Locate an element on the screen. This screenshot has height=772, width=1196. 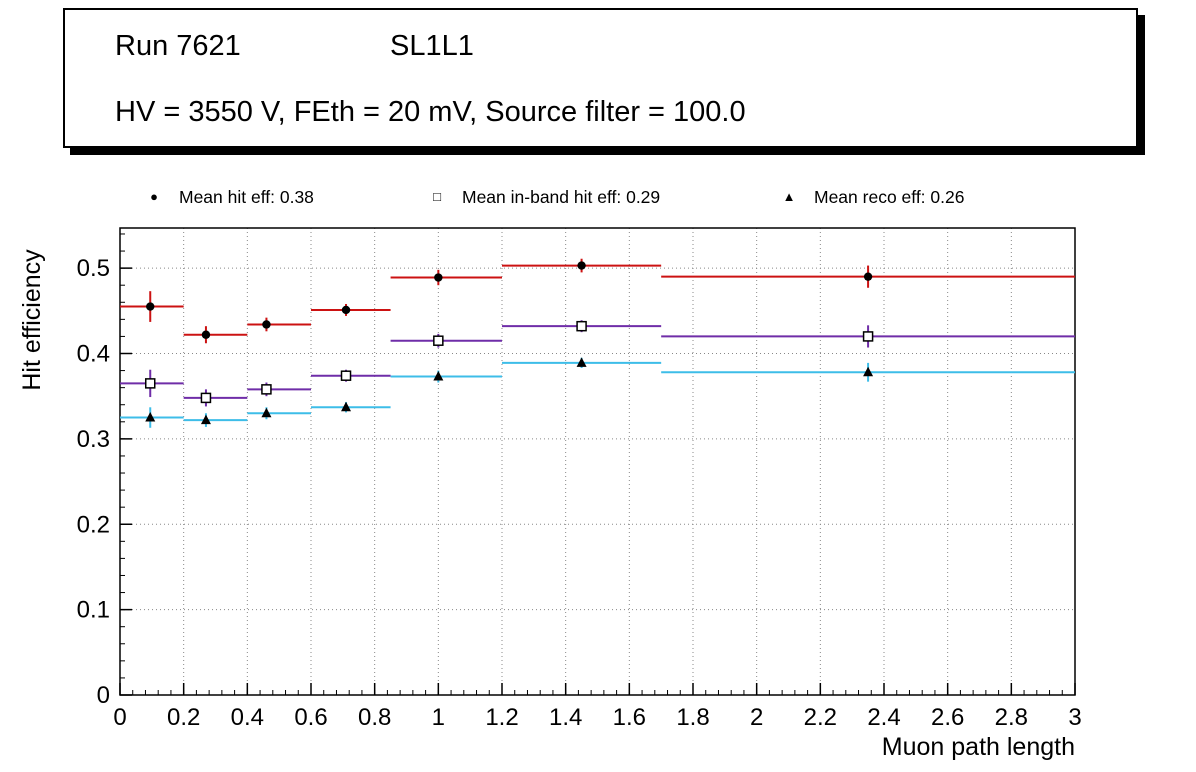
chamber-label: SL1L1 is located at coordinates (432, 46).